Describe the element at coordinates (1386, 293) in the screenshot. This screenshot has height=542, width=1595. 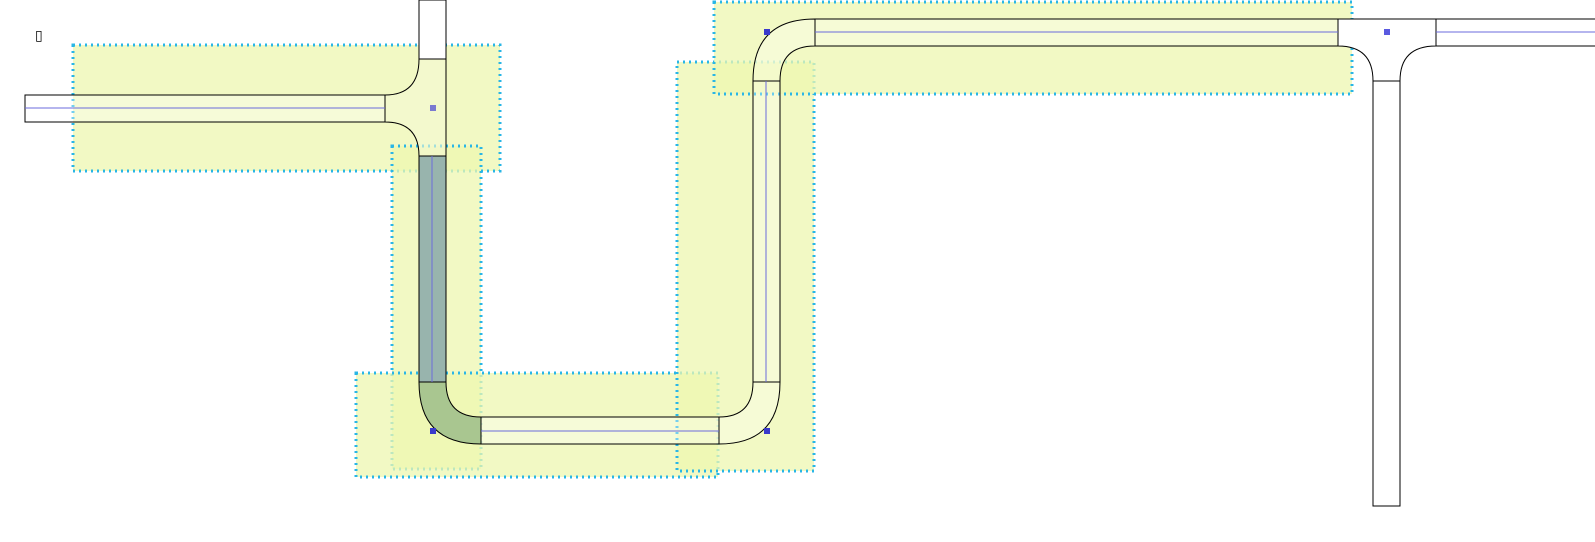
I see `pipe-right-long-vertical` at that location.